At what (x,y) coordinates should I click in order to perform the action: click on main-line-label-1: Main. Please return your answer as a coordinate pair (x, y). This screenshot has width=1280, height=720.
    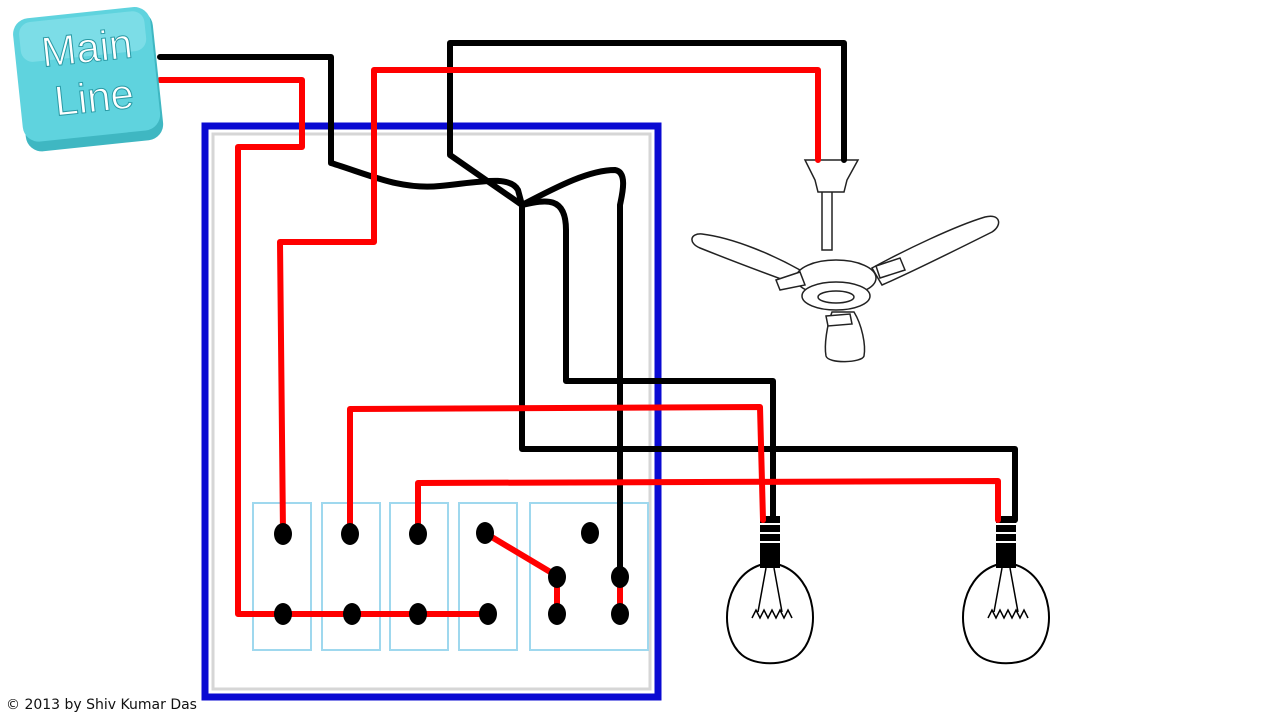
    Looking at the image, I should click on (86, 48).